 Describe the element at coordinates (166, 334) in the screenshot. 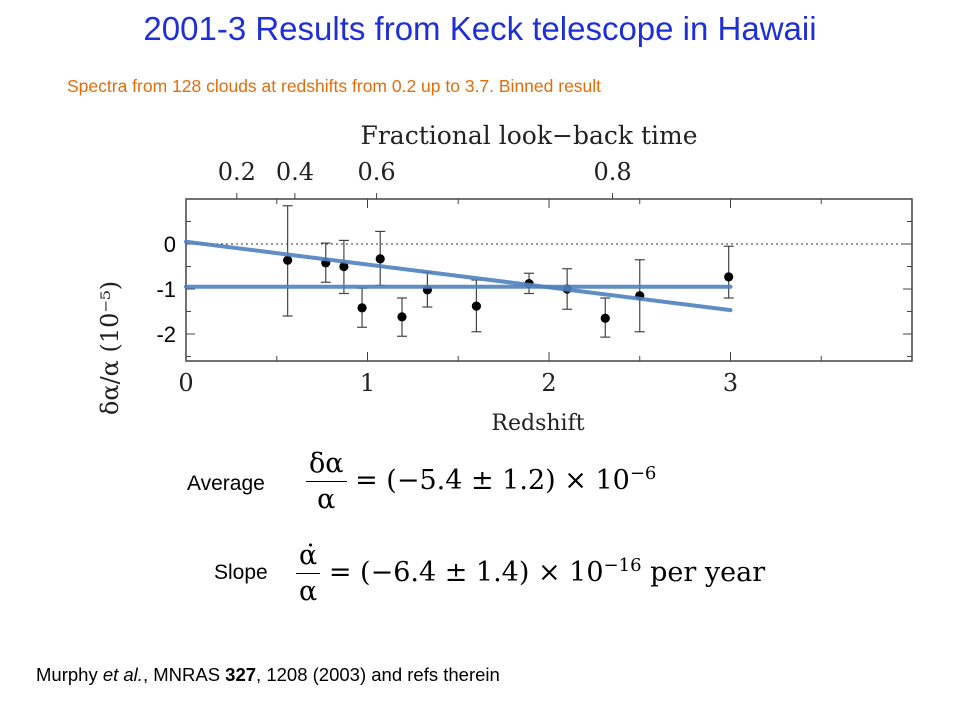

I see `y-tick-label: -2` at that location.